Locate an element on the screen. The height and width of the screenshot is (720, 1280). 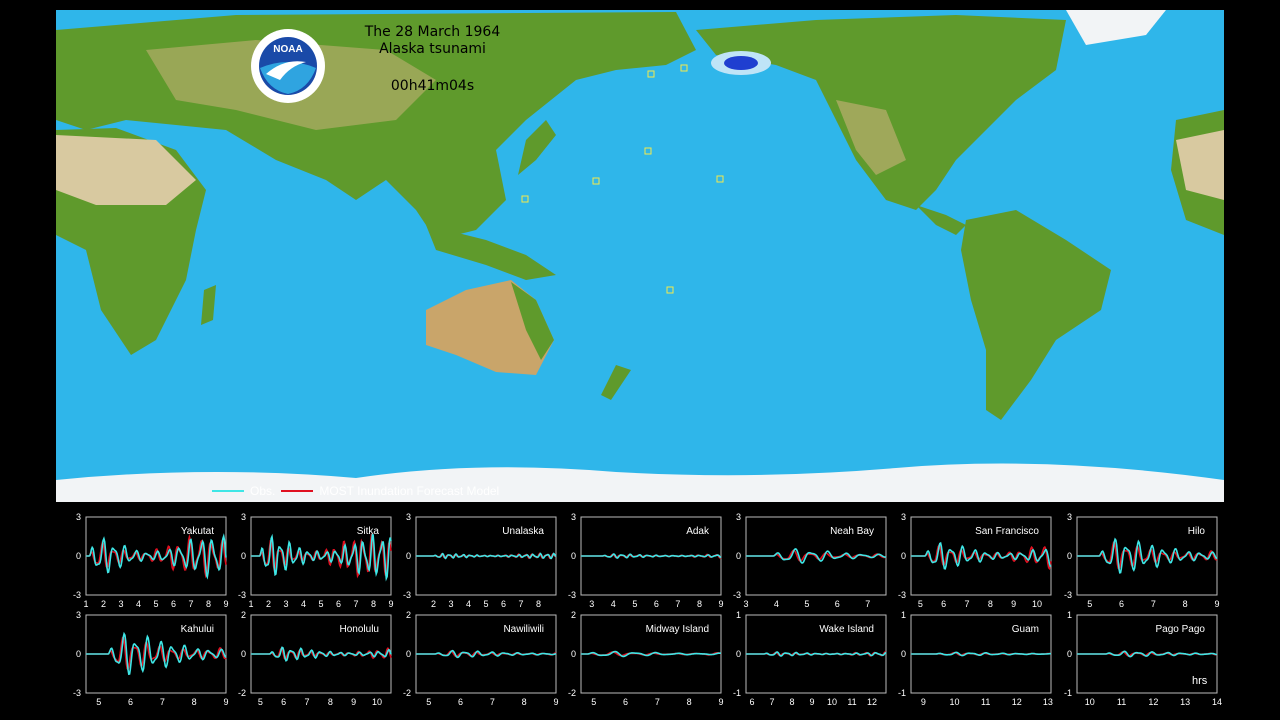
x-tick-label: 11 is located at coordinates (851, 702).